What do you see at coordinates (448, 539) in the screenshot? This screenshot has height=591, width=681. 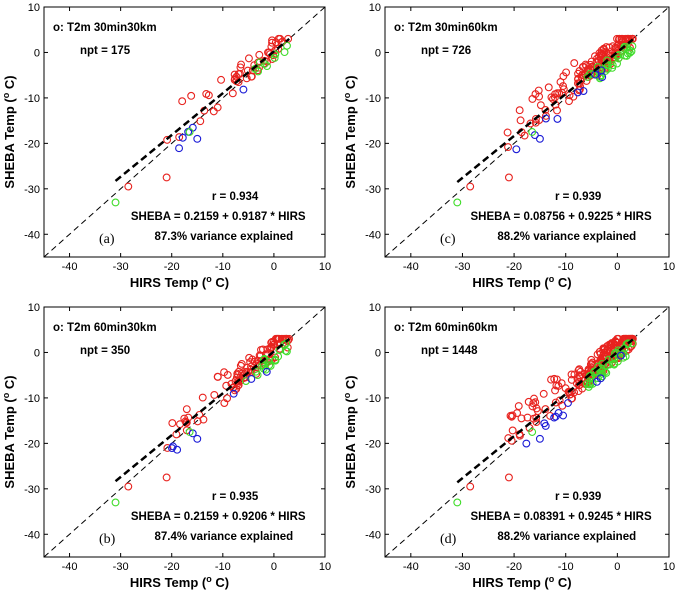 I see `panel-letter: (d)` at bounding box center [448, 539].